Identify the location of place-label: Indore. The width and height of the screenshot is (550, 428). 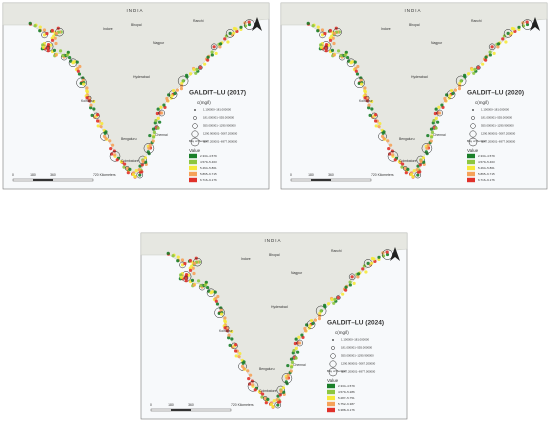
(386, 29).